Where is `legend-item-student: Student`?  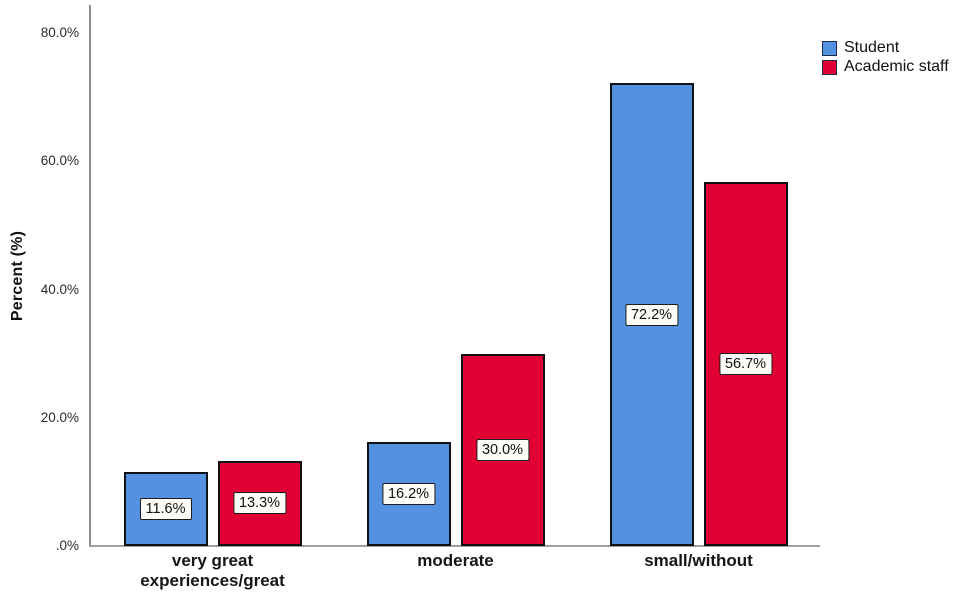
legend-item-student: Student is located at coordinates (885, 48).